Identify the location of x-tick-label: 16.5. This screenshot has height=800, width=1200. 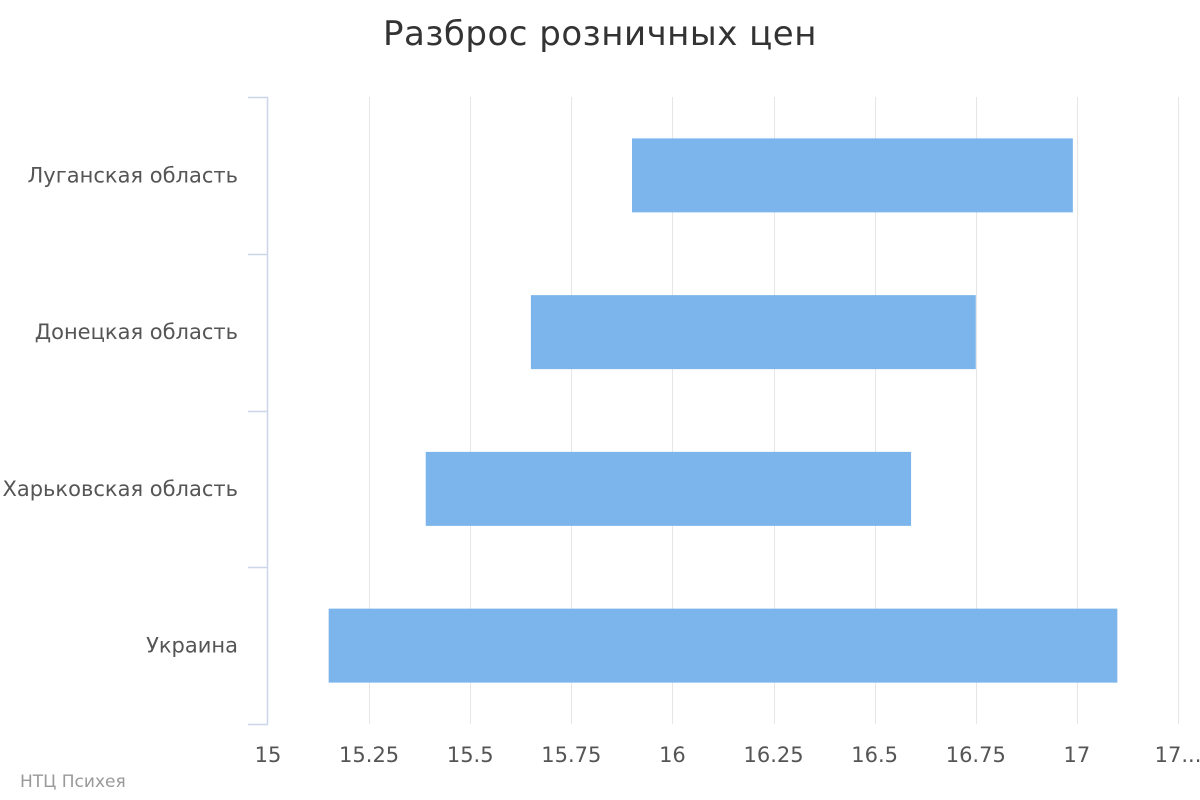
(874, 755).